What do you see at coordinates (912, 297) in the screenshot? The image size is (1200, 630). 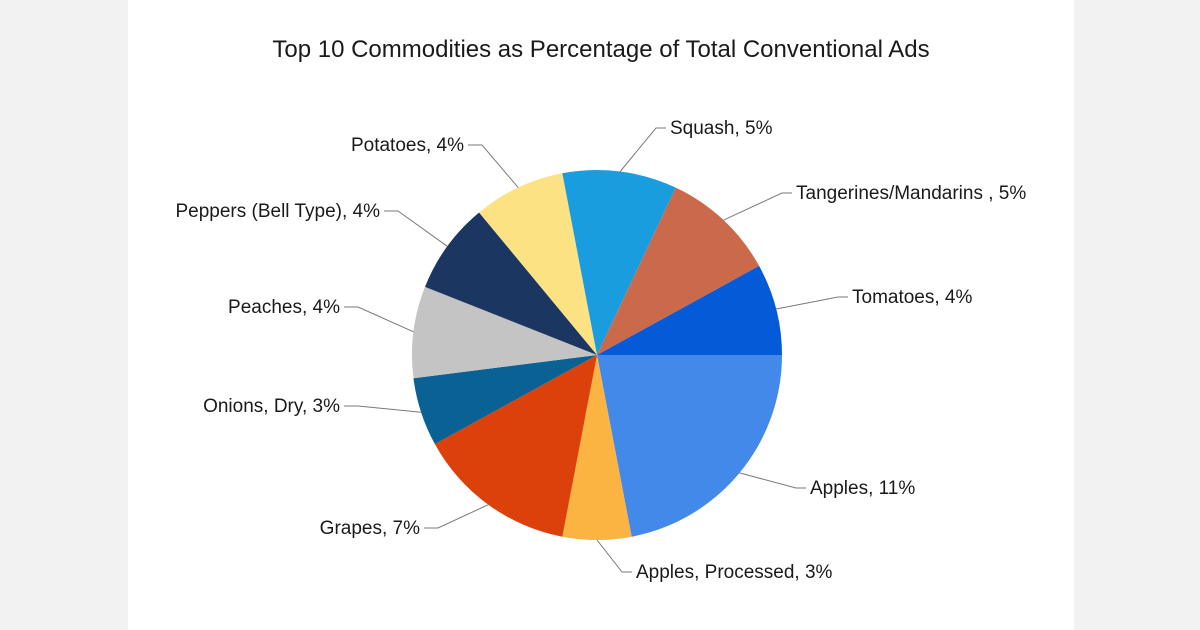 I see `slice-label: Tomatoes, 4%` at bounding box center [912, 297].